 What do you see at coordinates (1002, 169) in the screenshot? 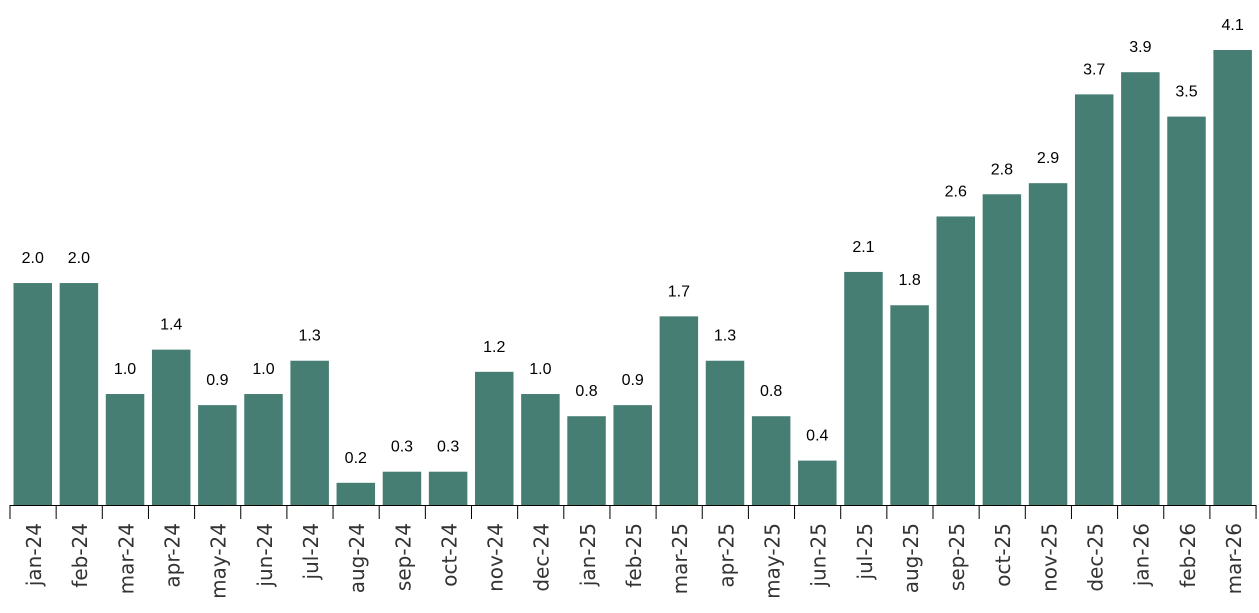
I see `data-label: 2.8` at bounding box center [1002, 169].